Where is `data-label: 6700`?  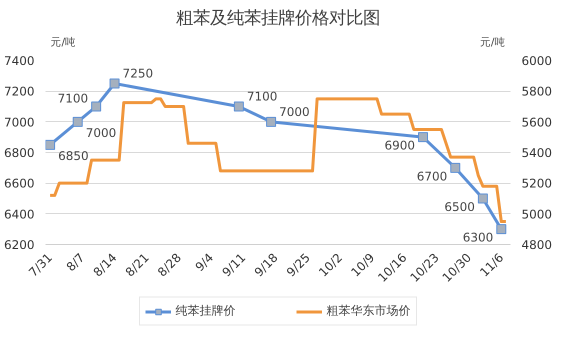
data-label: 6700 is located at coordinates (432, 176).